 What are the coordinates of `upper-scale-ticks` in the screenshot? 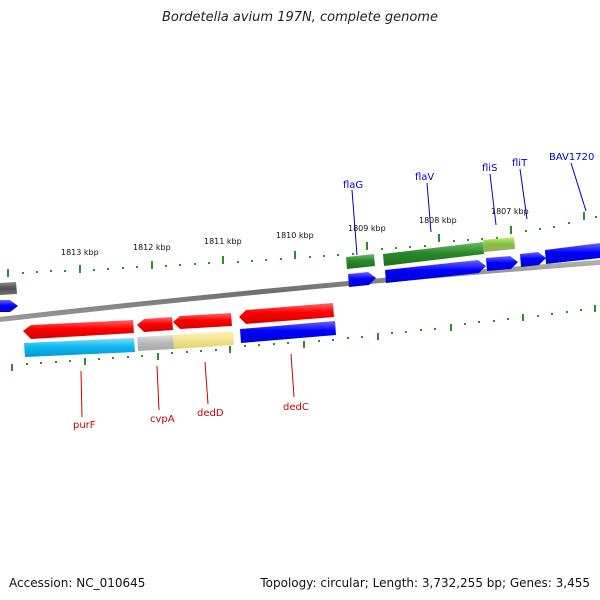 It's located at (302, 244).